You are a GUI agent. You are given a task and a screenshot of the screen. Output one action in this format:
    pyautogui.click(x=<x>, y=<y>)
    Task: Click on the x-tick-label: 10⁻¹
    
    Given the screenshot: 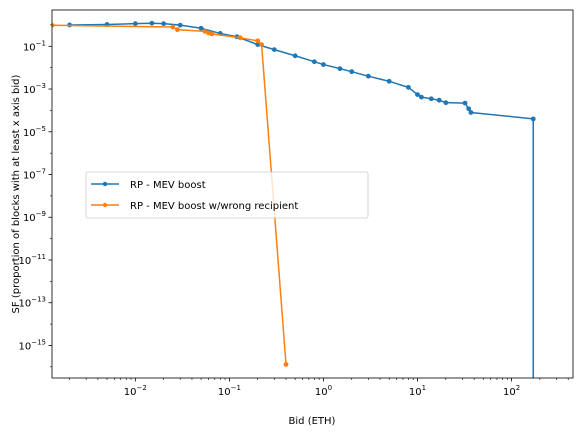 What is the action you would take?
    pyautogui.click(x=229, y=391)
    